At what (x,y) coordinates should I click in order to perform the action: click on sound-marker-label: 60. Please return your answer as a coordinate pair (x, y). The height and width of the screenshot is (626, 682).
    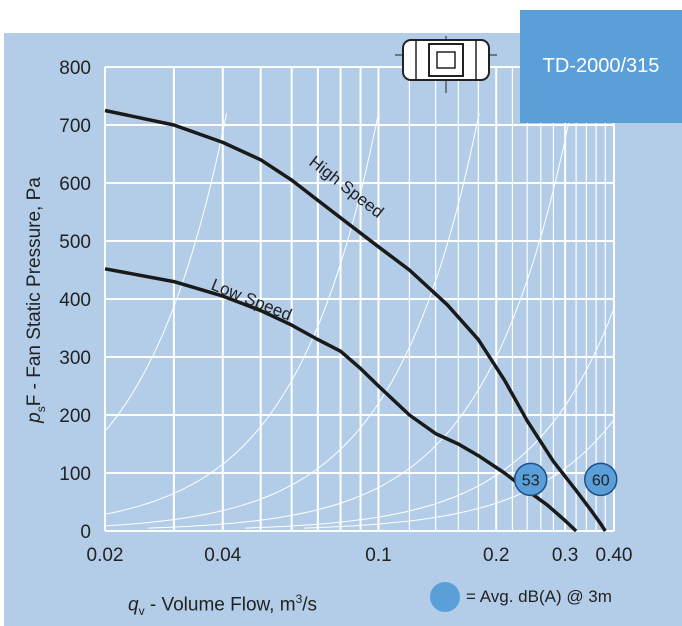
    Looking at the image, I should click on (601, 480).